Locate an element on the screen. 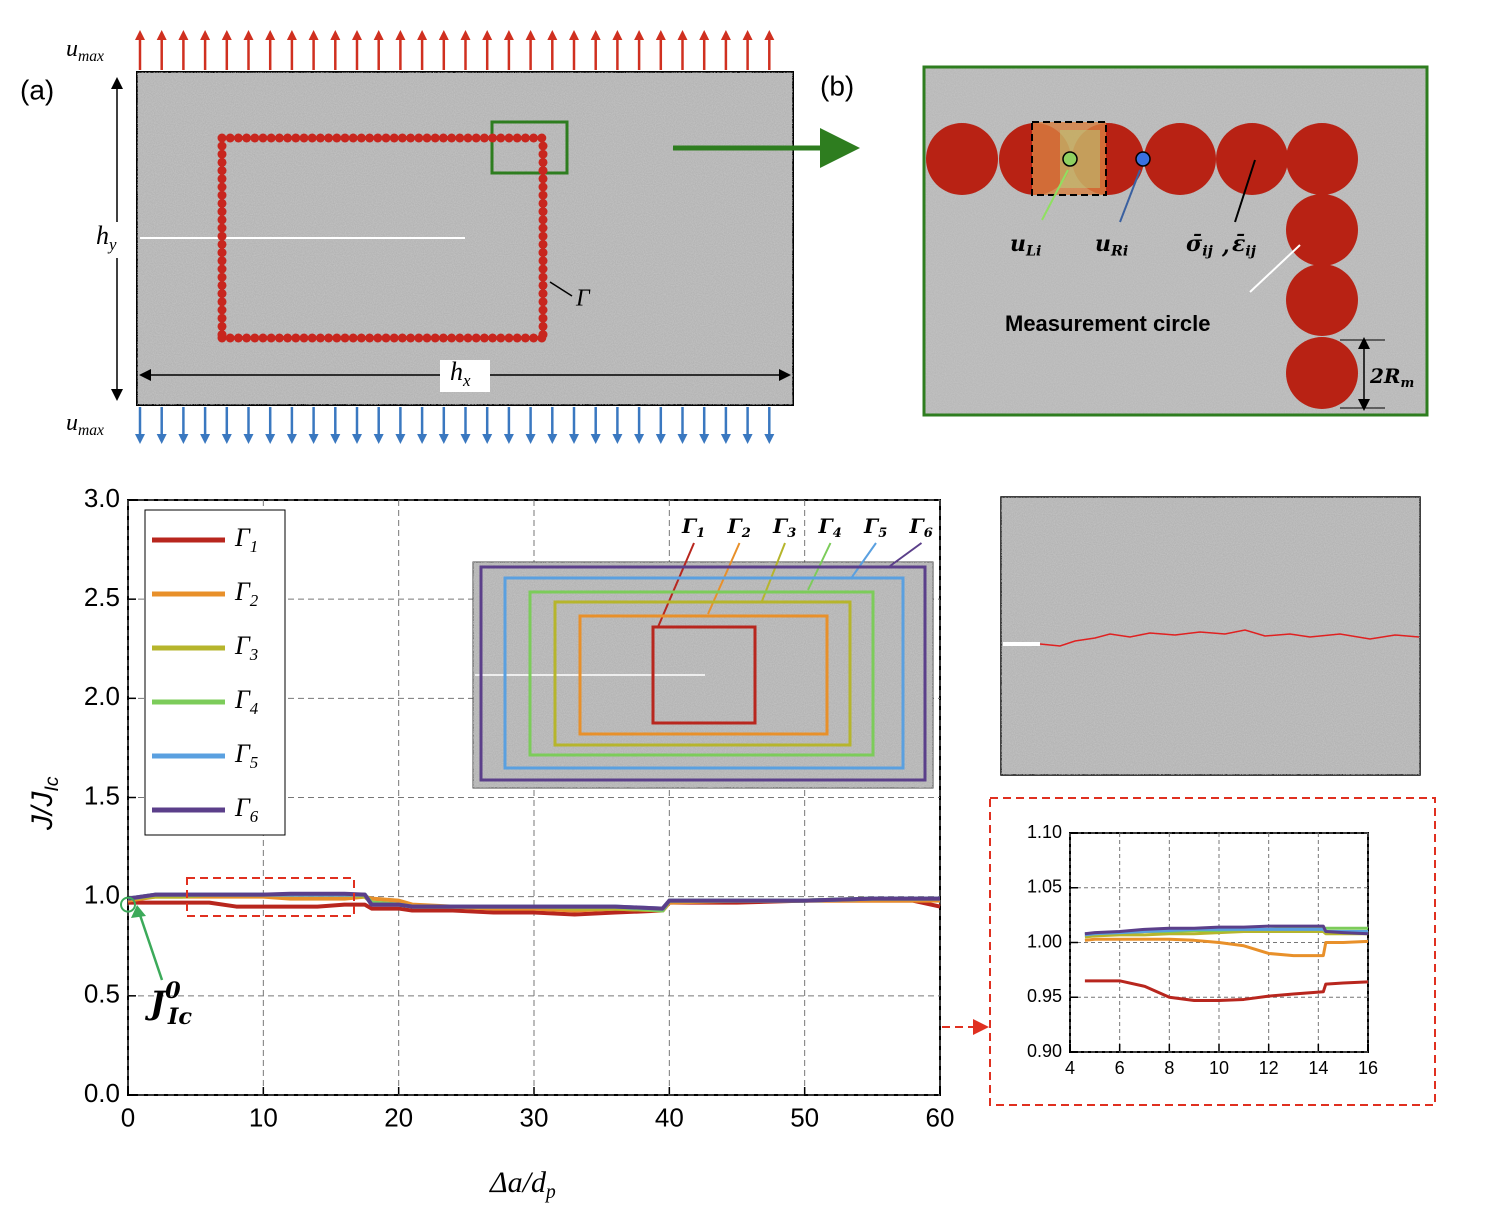  x-tick-label: 4 is located at coordinates (1070, 1068).